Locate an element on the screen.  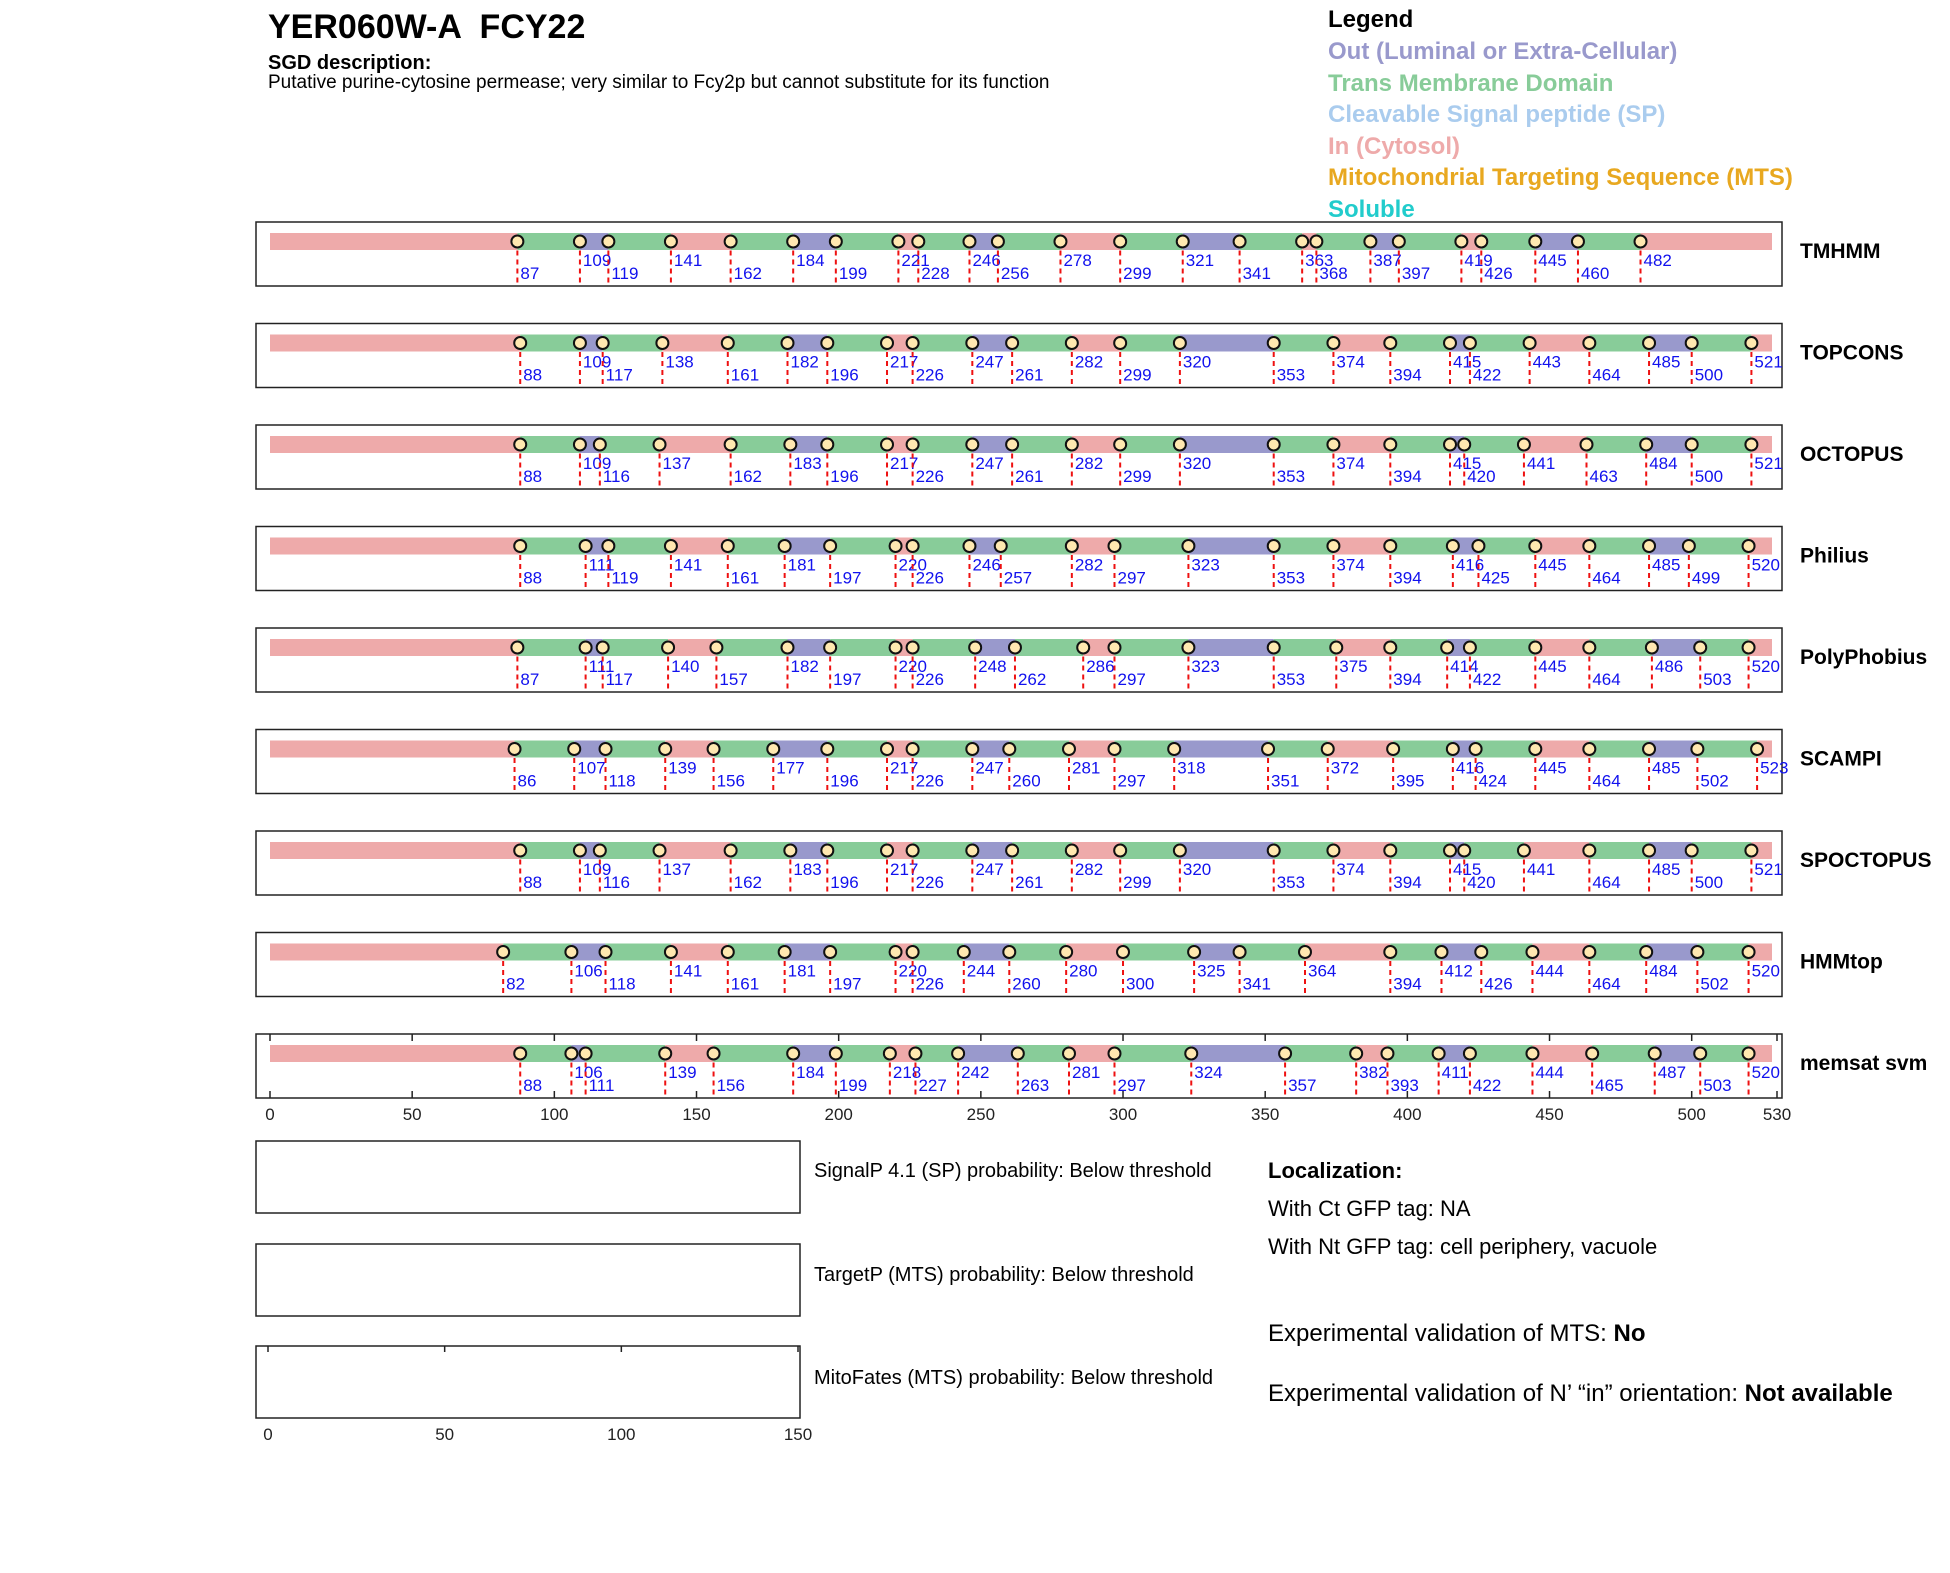
boundary-label: 140 is located at coordinates (685, 666).